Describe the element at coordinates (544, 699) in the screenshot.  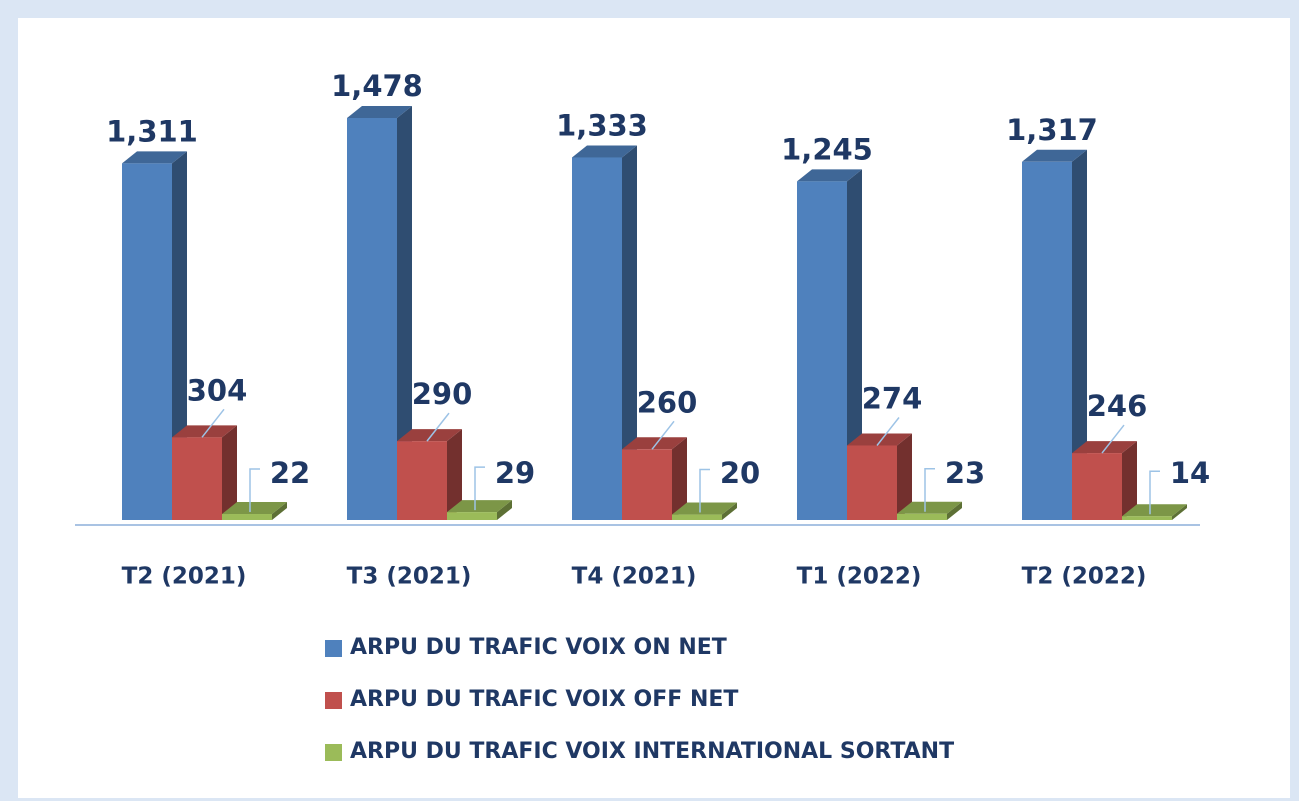
I see `legend-label: ARPU DU TRAFIC VOIX OFF NET` at that location.